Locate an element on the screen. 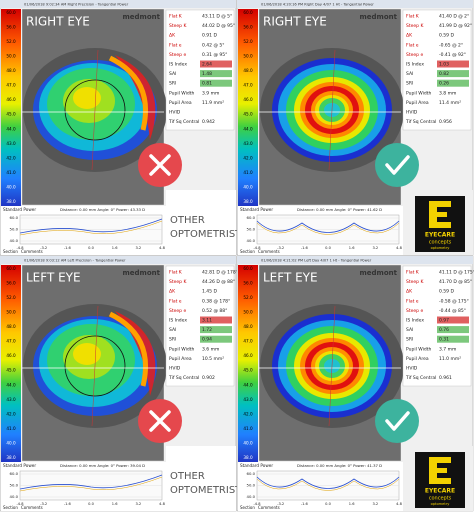  pupil-outline is located at coordinates (95, 366).